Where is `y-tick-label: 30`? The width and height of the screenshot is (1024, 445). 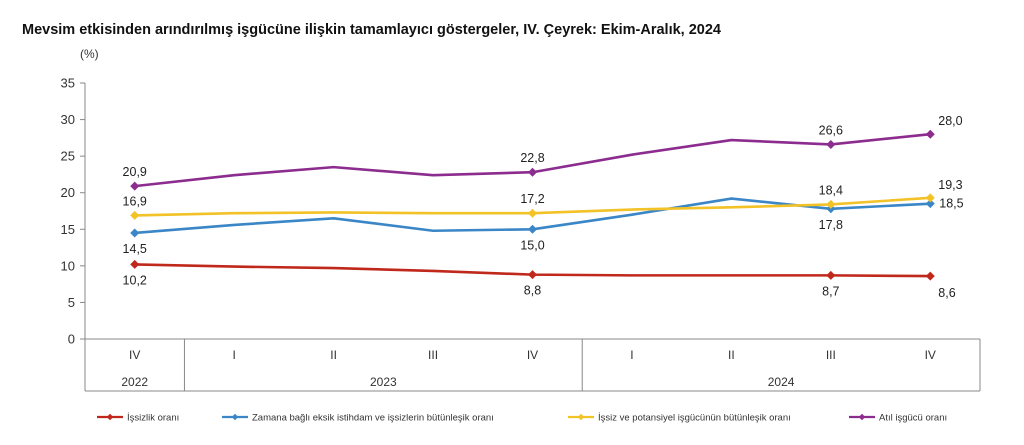 y-tick-label: 30 is located at coordinates (68, 119).